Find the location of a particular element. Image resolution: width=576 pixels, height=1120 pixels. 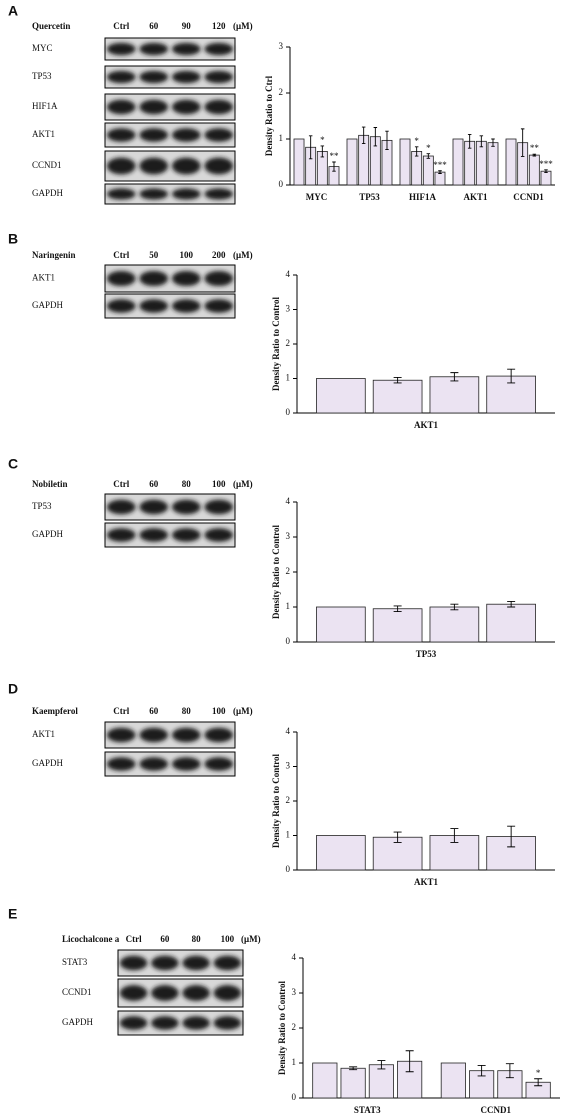

panel-label: C is located at coordinates (13, 464).